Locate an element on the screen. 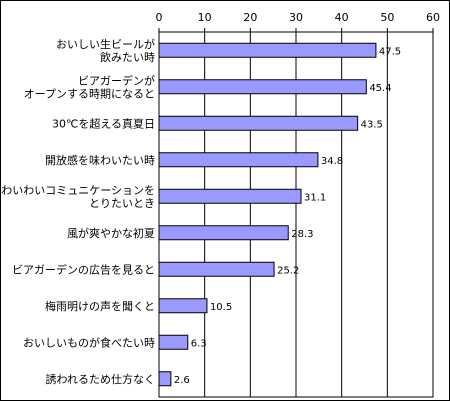 The width and height of the screenshot is (450, 401). category-label: おいしい生ビールが is located at coordinates (105, 44).